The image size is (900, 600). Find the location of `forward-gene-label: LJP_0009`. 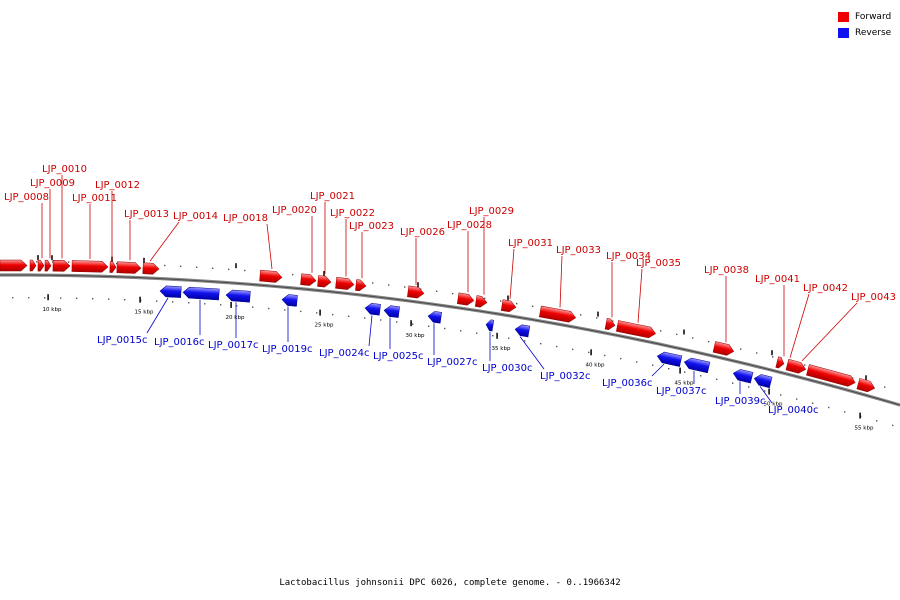

forward-gene-label: LJP_0009 is located at coordinates (52, 183).